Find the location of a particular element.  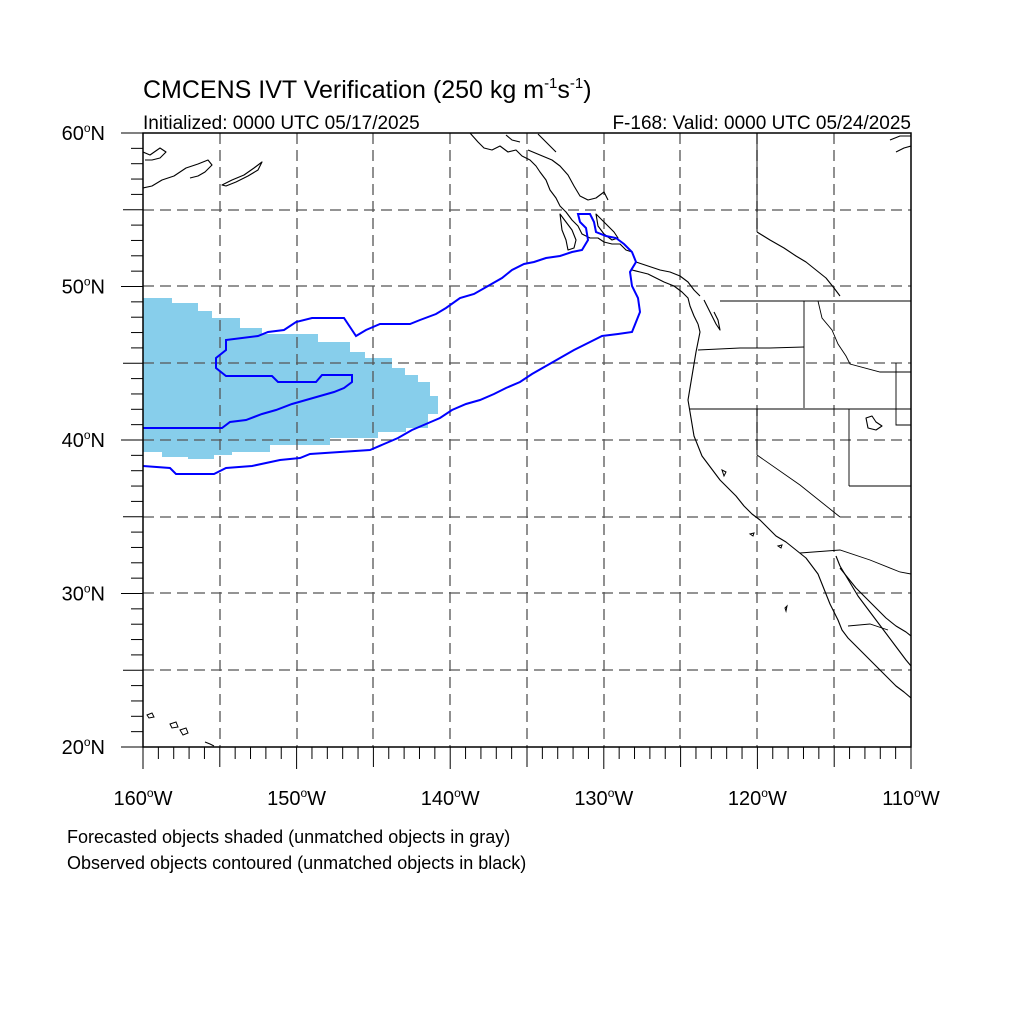

valid-time-label: F-168: Valid: 0000 UTC 05/24/2025 is located at coordinates (761, 123).